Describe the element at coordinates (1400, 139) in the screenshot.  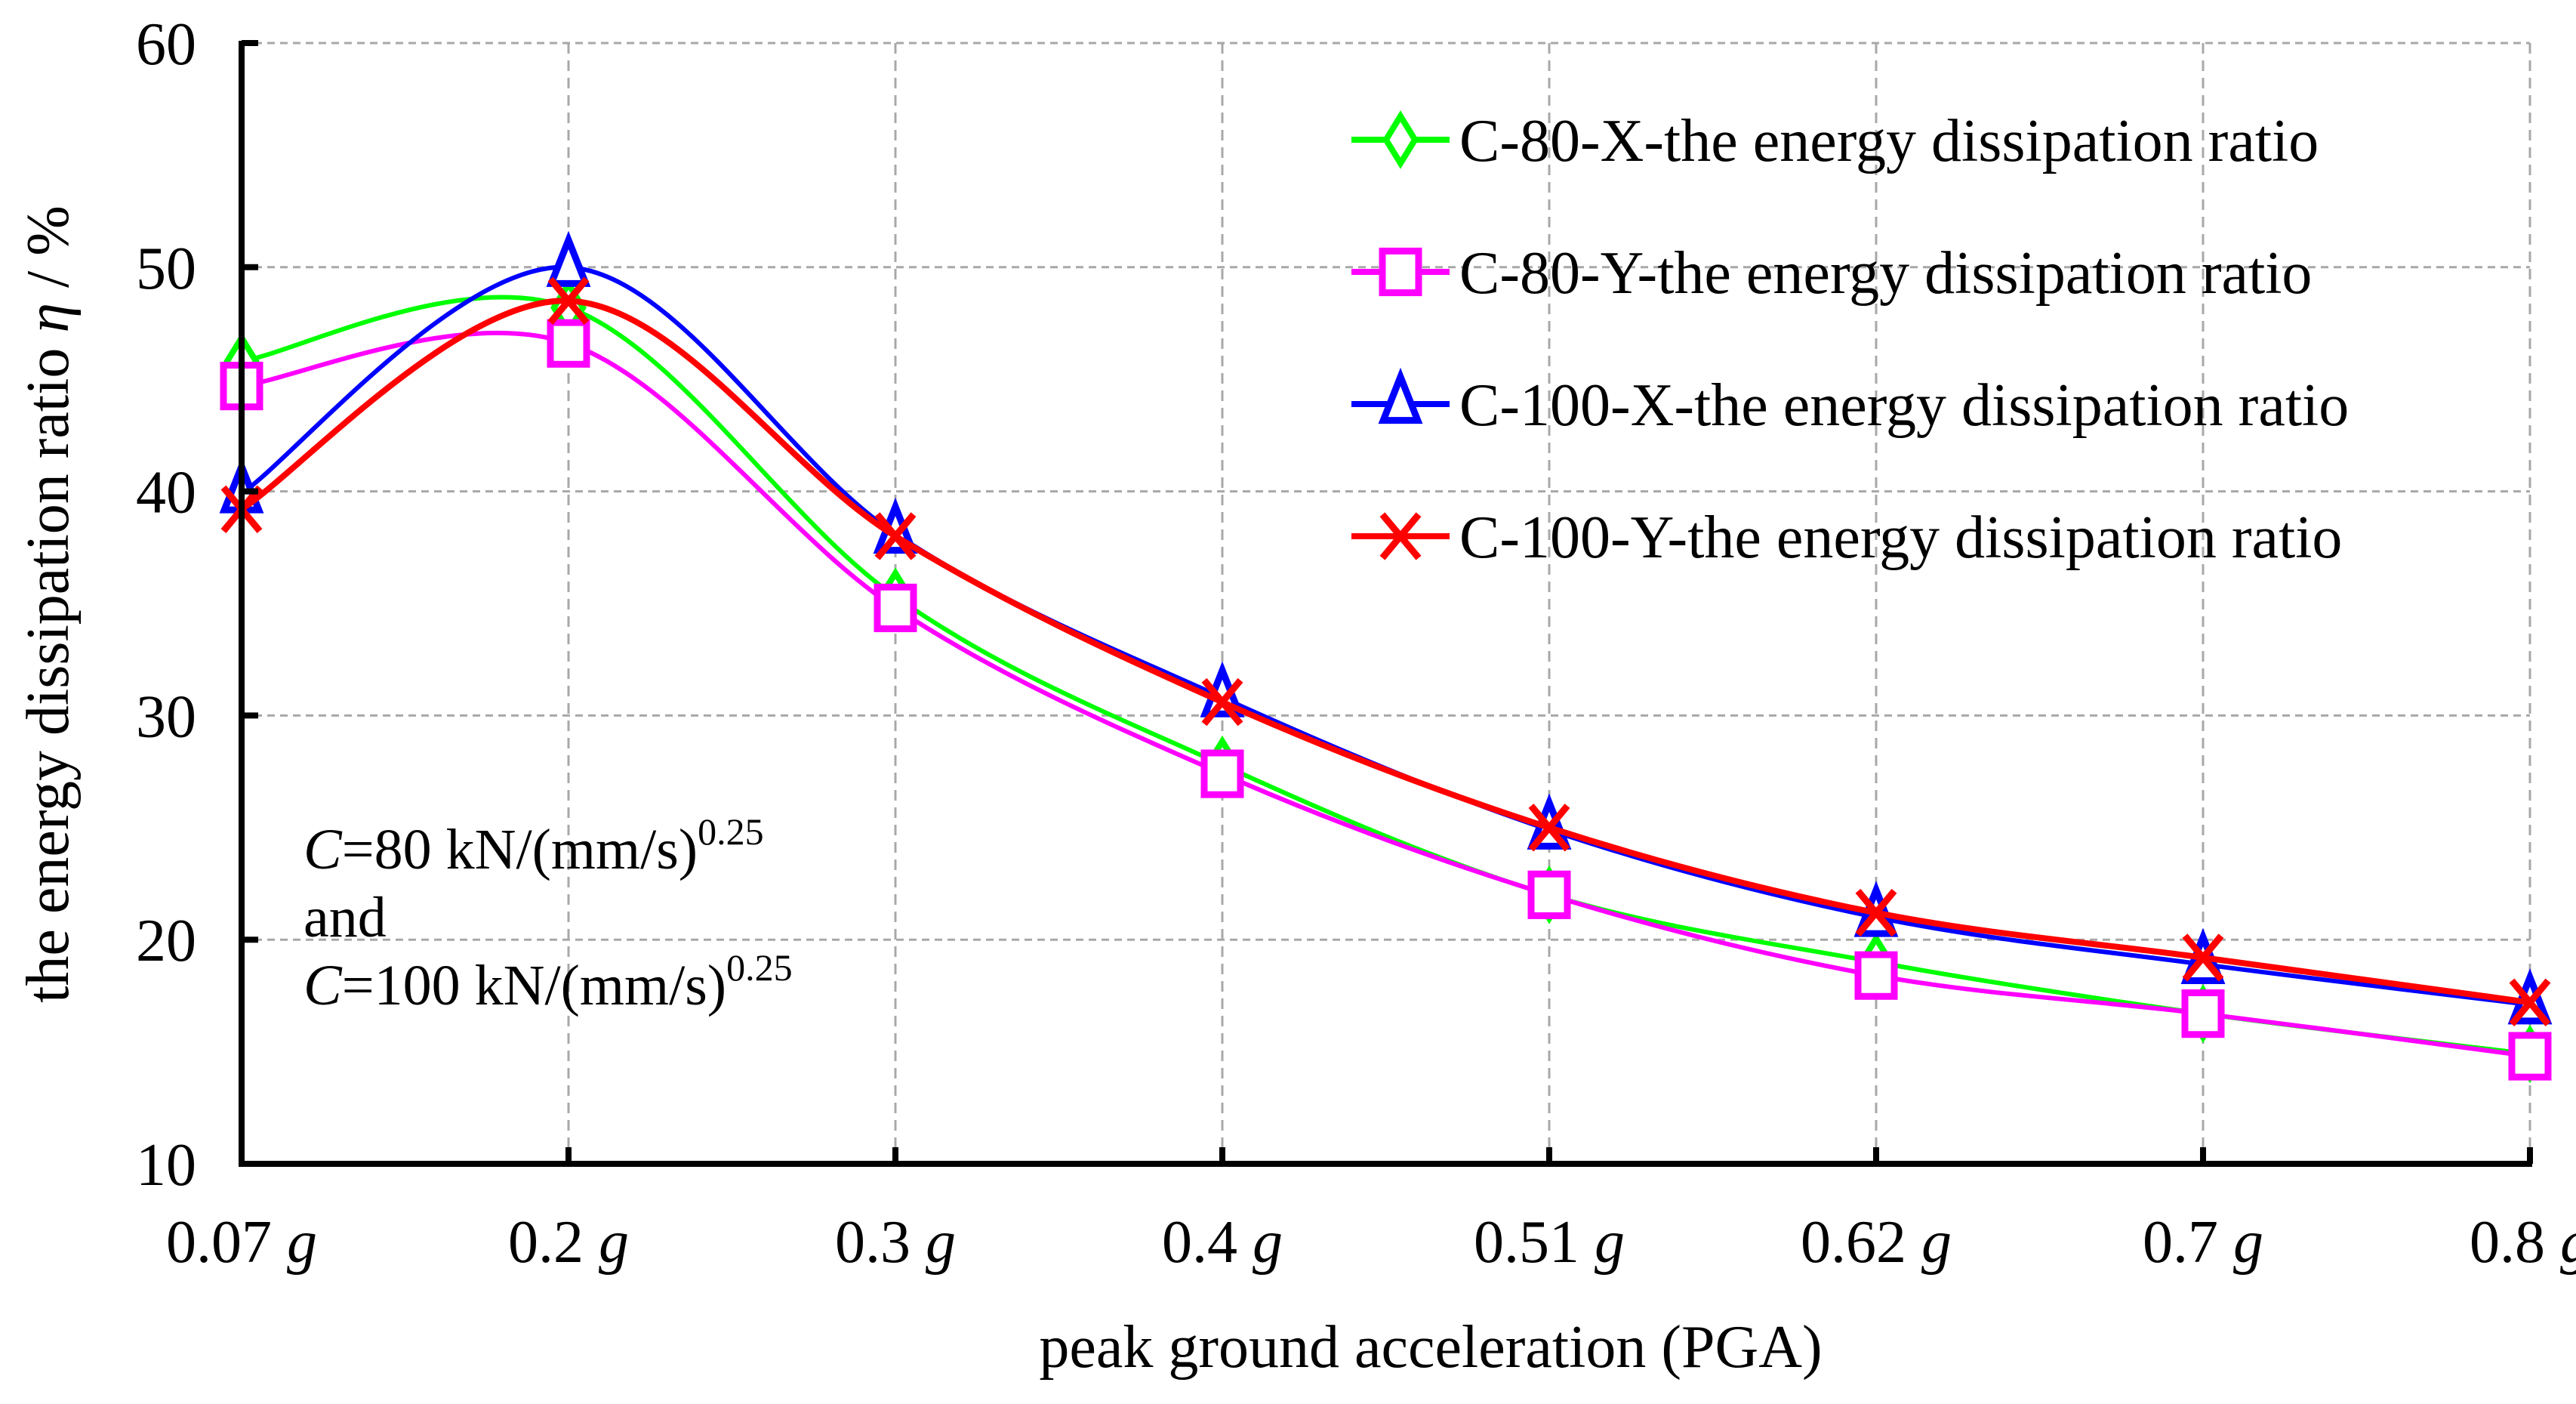
I see `legend-marker-diamond-icon` at that location.